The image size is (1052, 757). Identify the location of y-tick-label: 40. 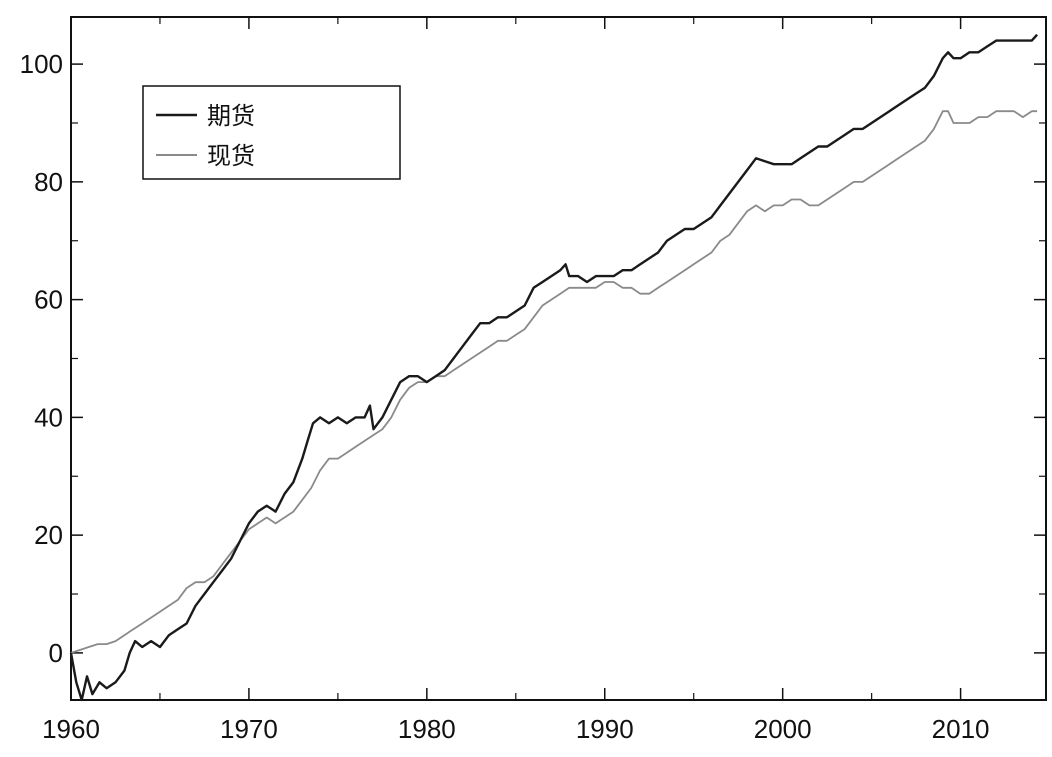
(48, 417).